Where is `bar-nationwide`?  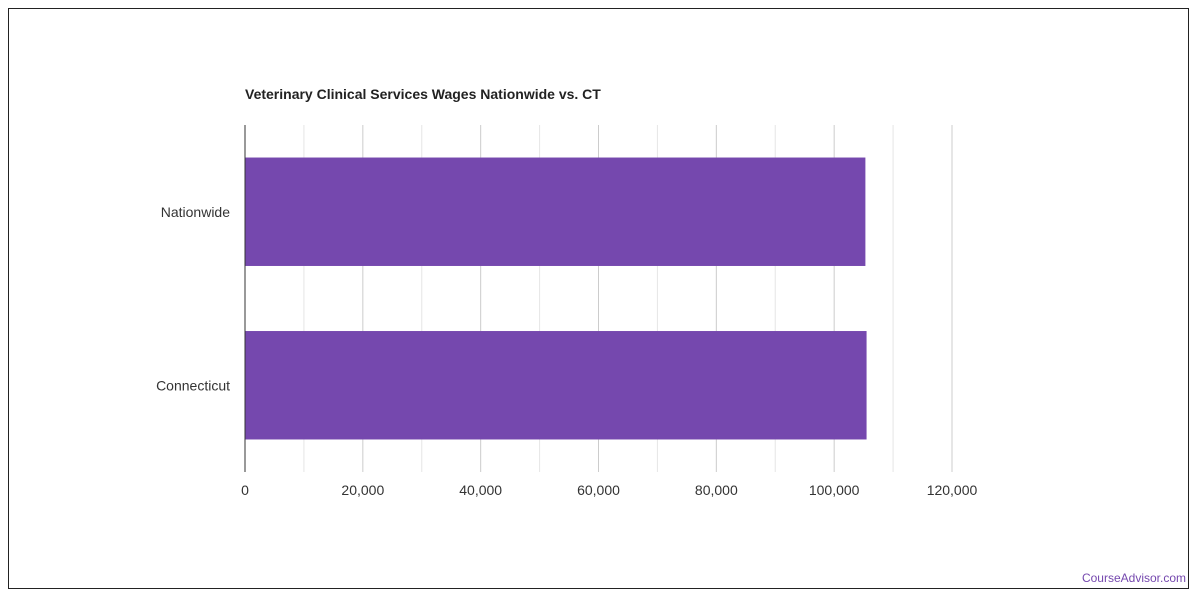 bar-nationwide is located at coordinates (555, 211).